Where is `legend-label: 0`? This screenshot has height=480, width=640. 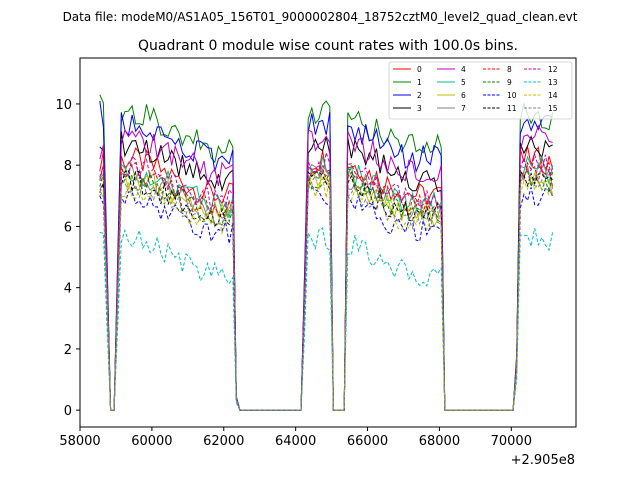
legend-label: 0 is located at coordinates (419, 69).